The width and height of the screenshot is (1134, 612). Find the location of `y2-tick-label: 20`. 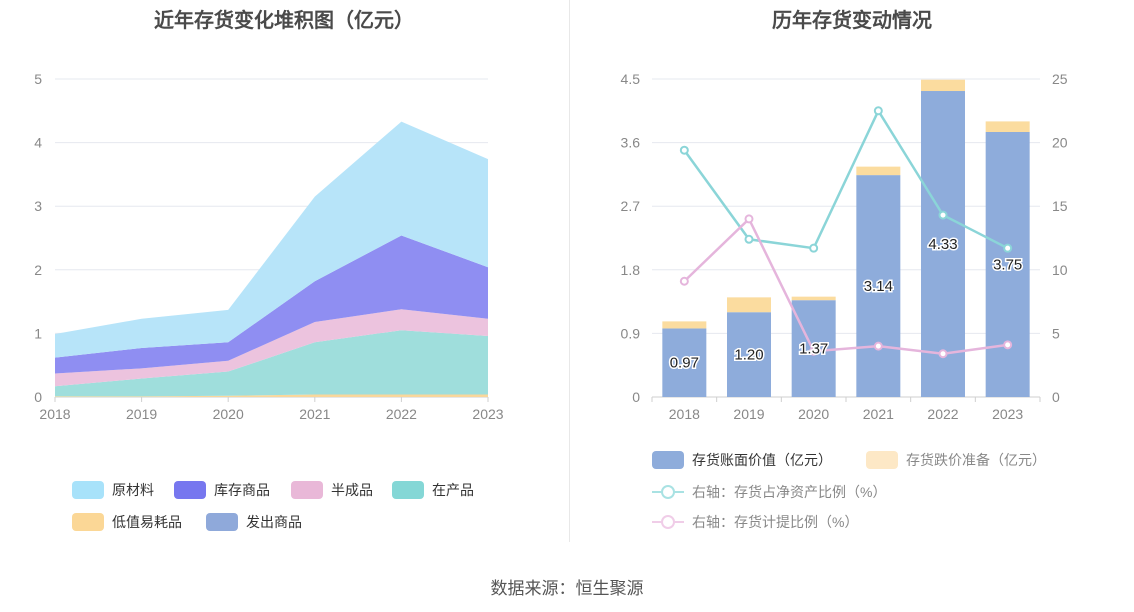

y2-tick-label: 20 is located at coordinates (1060, 143).